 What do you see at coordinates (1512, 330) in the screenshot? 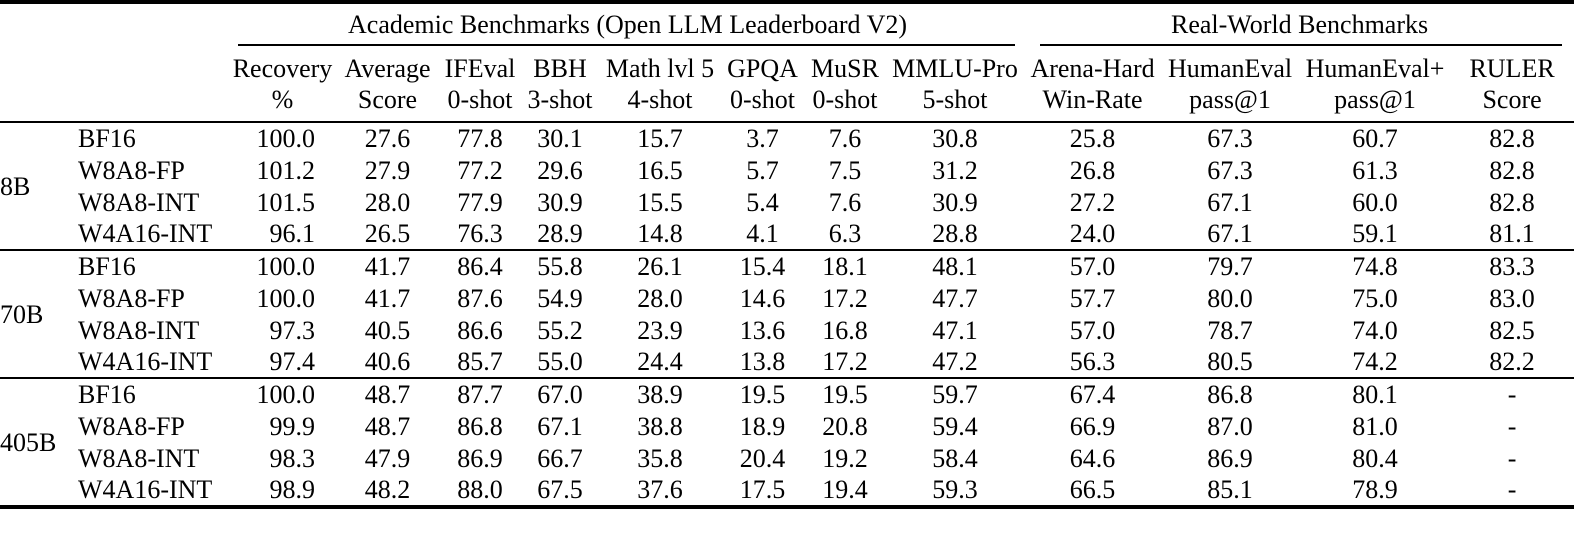
I see `cell-value: 82.5` at bounding box center [1512, 330].